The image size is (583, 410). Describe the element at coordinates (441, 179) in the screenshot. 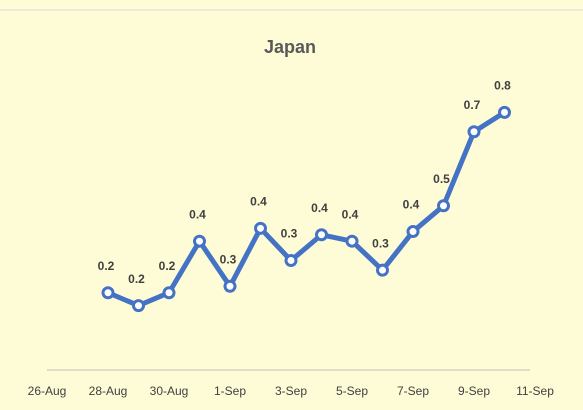

I see `data-label: 0.5` at that location.